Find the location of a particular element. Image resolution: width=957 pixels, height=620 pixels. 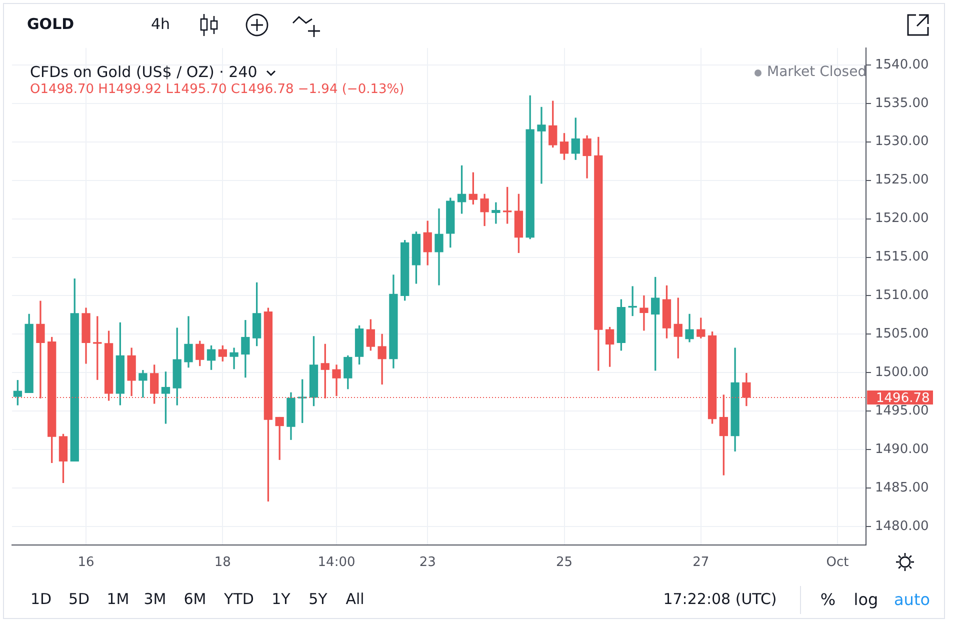

text: 5Y is located at coordinates (318, 599).